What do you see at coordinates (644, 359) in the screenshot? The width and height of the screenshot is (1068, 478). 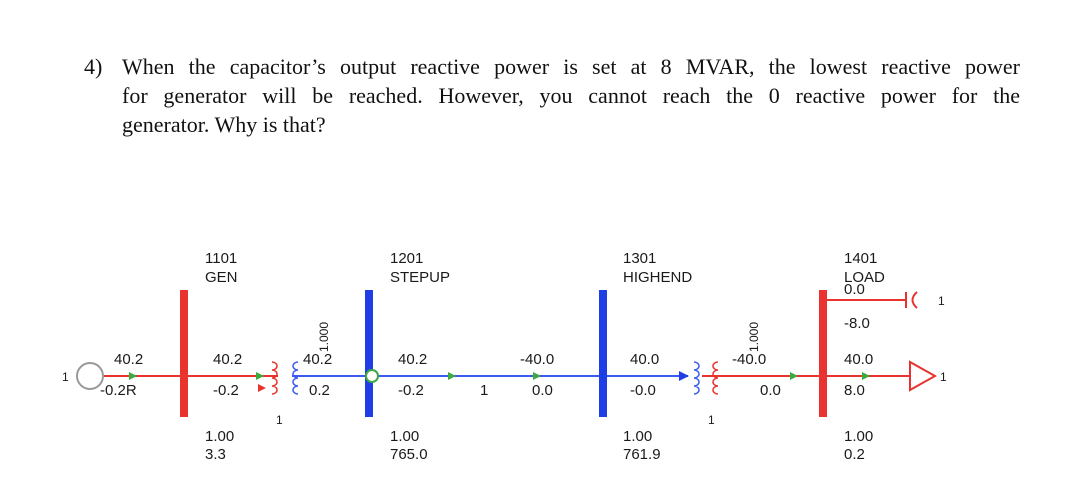 I see `t2-p-from: 40.0` at bounding box center [644, 359].